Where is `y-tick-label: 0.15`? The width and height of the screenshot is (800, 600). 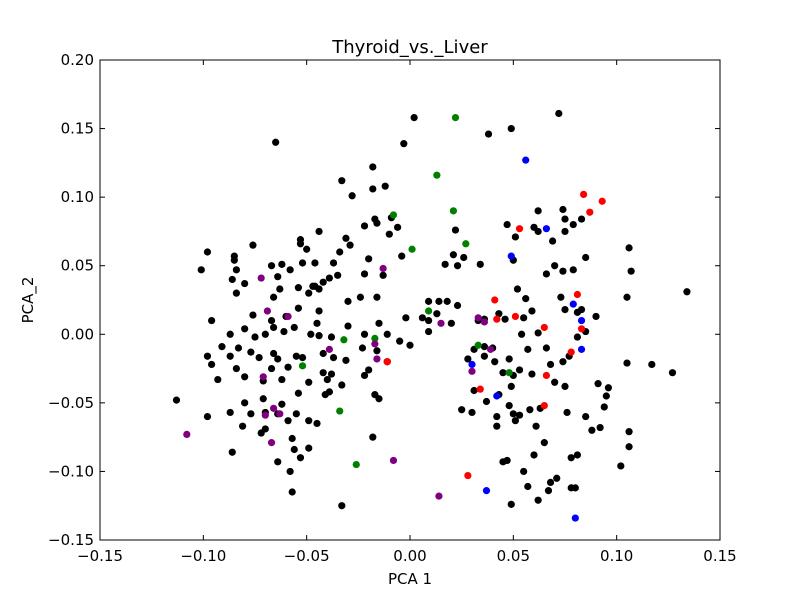 y-tick-label: 0.15 is located at coordinates (77, 129).